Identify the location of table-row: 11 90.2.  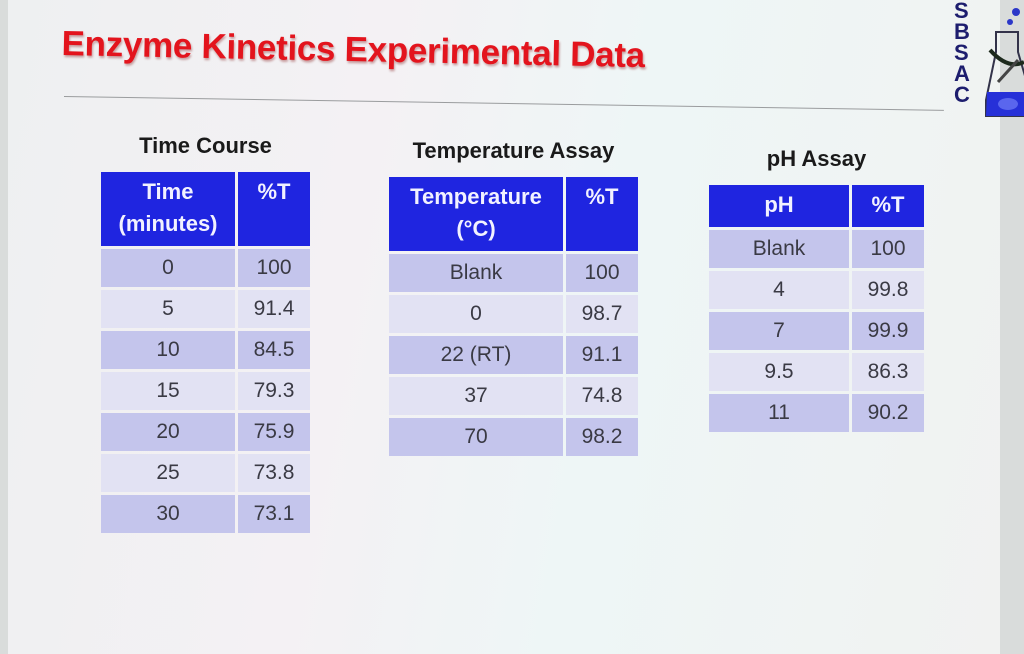
(816, 413).